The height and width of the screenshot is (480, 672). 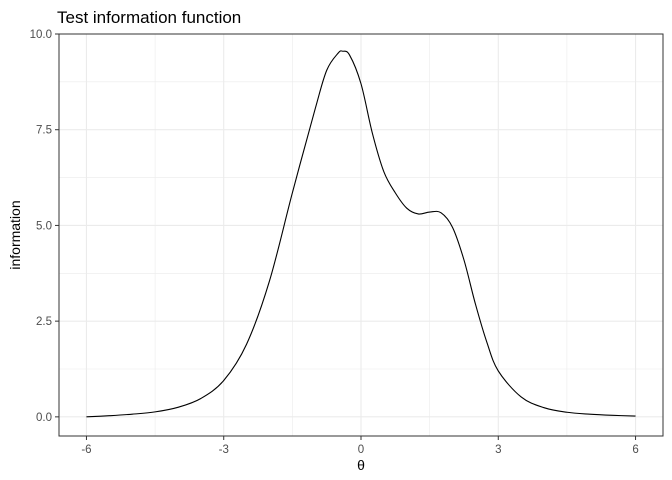 What do you see at coordinates (224, 450) in the screenshot?
I see `x-tick-label: -3` at bounding box center [224, 450].